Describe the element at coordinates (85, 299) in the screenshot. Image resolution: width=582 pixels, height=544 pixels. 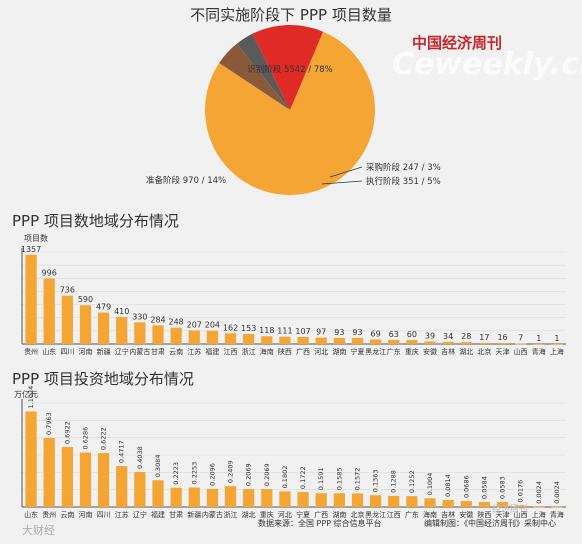
I see `data-label: 590` at that location.